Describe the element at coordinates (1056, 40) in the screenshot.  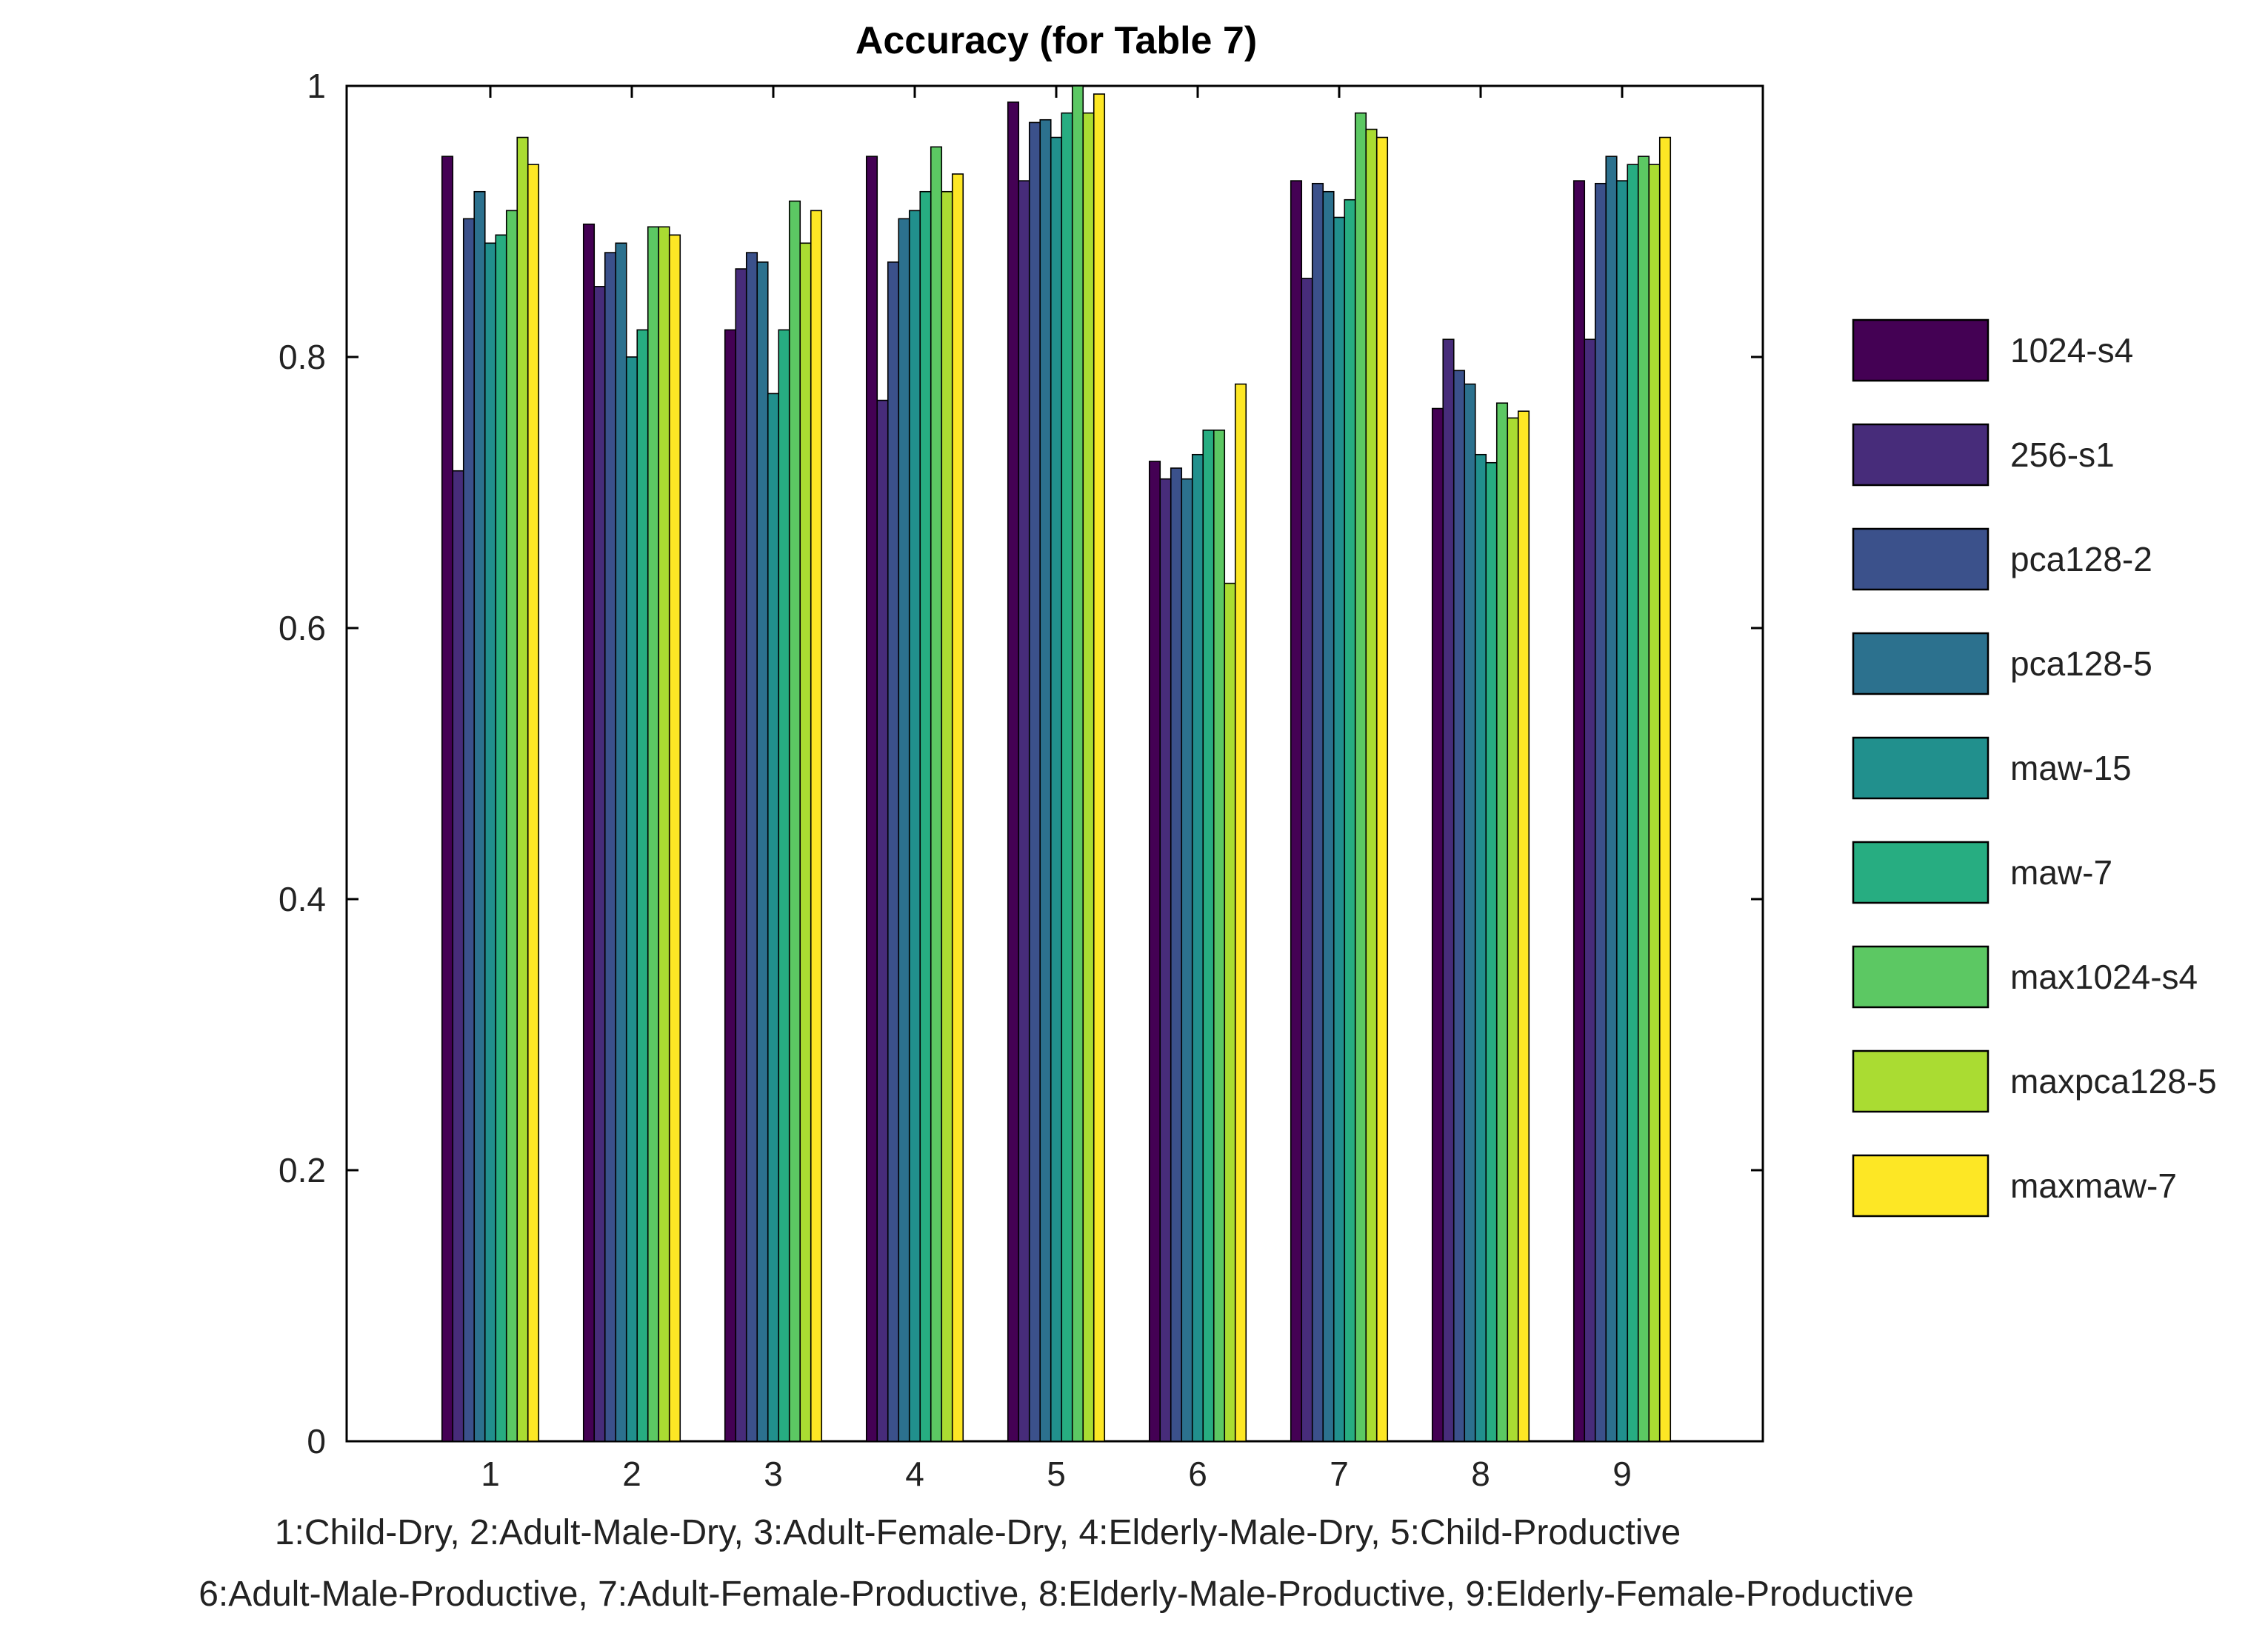
I see `chart-title: Accuracy (for Table 7)` at that location.